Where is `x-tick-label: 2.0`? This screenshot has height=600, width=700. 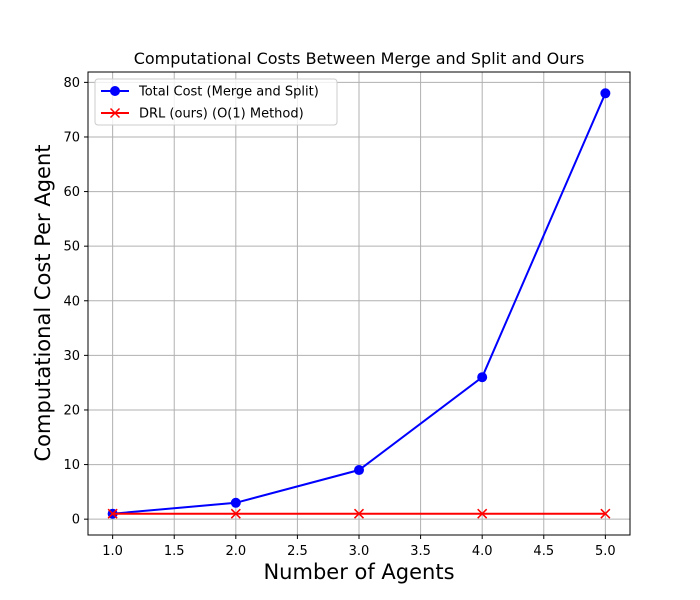
x-tick-label: 2.0 is located at coordinates (235, 551).